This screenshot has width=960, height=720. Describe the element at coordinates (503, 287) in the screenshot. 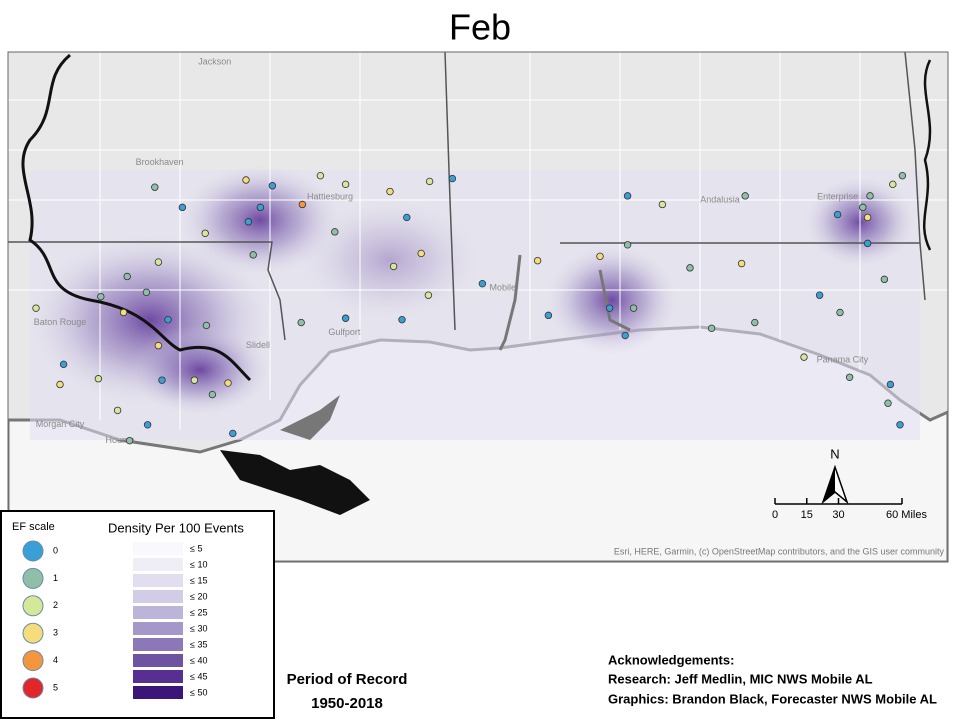

I see `place-label: Mobile` at that location.